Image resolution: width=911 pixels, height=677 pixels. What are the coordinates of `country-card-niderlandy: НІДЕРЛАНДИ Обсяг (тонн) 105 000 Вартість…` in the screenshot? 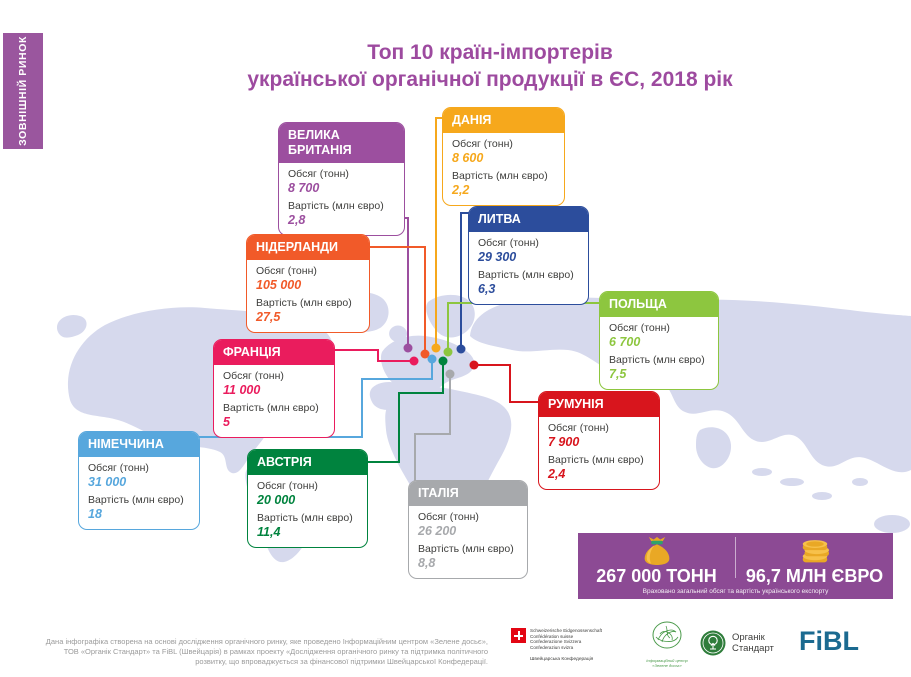 It's located at (308, 283).